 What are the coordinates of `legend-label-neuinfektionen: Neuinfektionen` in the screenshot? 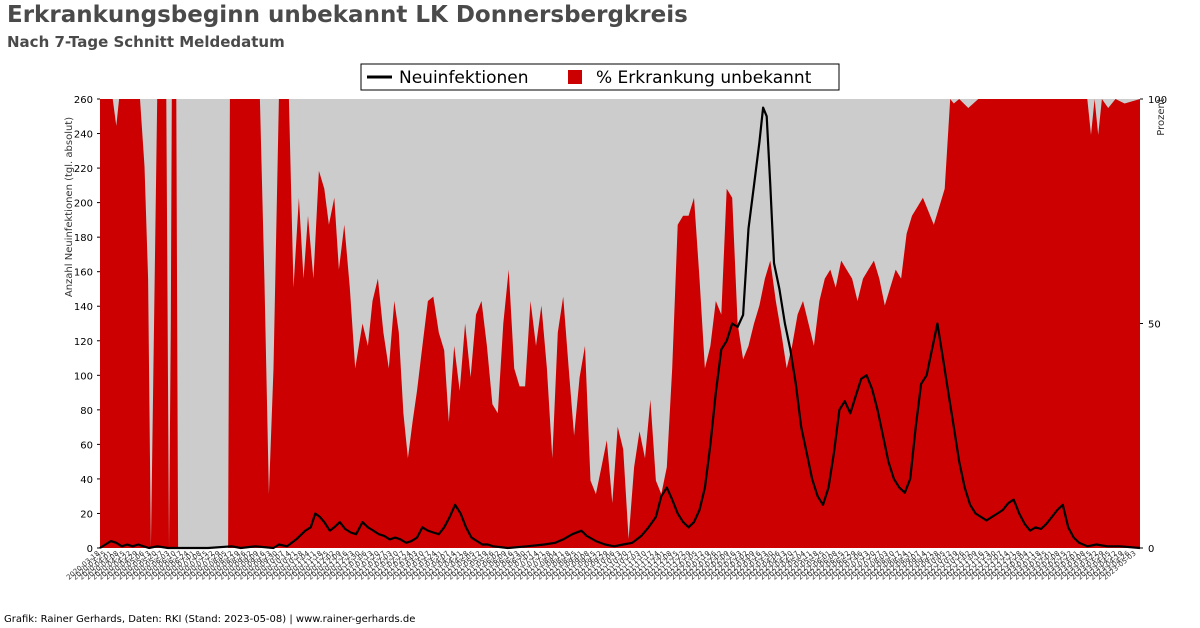 It's located at (464, 78).